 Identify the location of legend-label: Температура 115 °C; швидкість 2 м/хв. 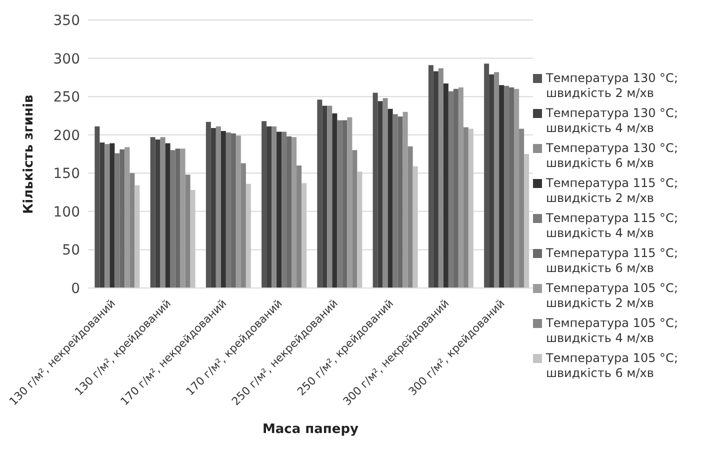
(612, 191).